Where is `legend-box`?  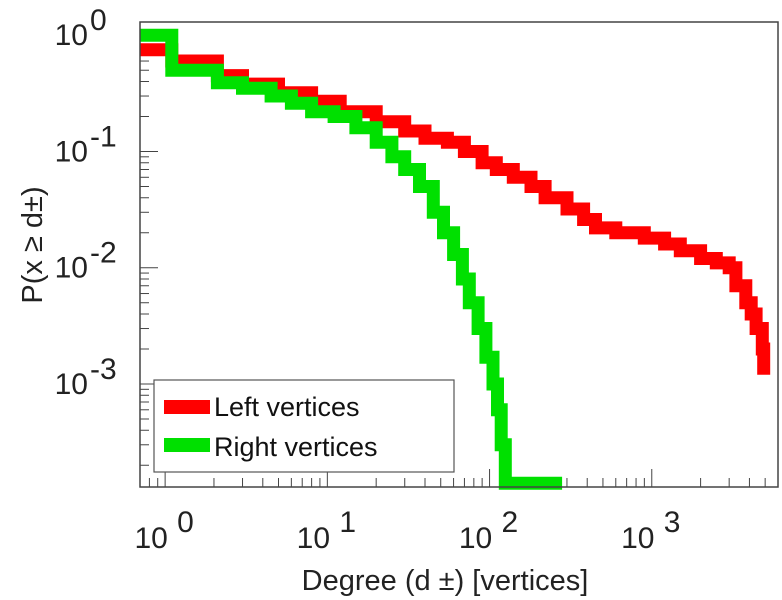 legend-box is located at coordinates (304, 426).